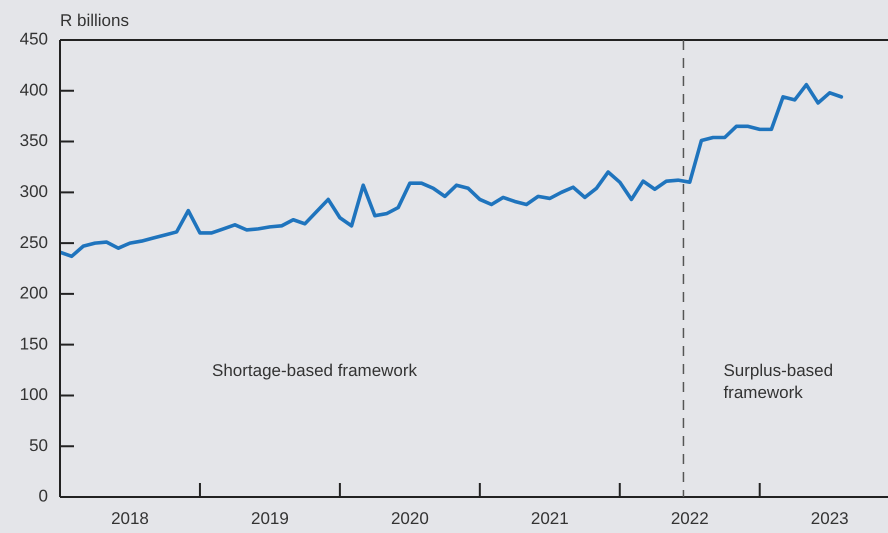 This screenshot has width=888, height=533. Describe the element at coordinates (130, 518) in the screenshot. I see `x-tick-label: 2018` at that location.